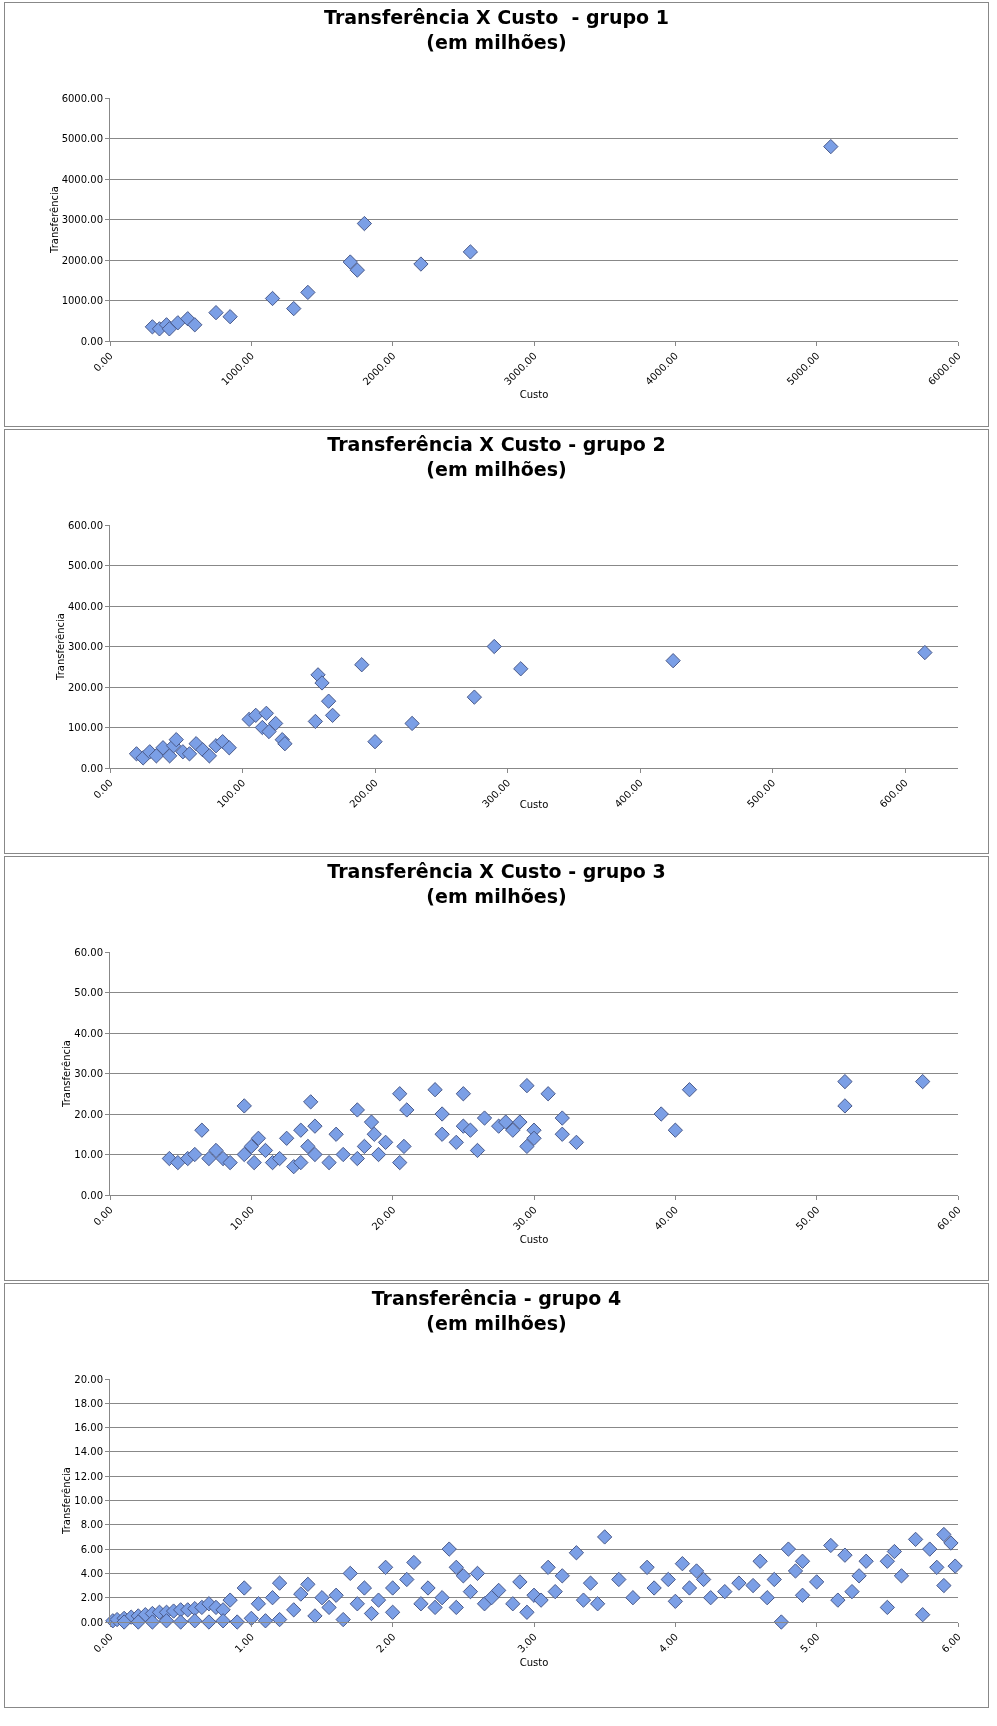 This screenshot has width=997, height=1726. I want to click on y-tick-label: 30.00, so click(88, 1073).